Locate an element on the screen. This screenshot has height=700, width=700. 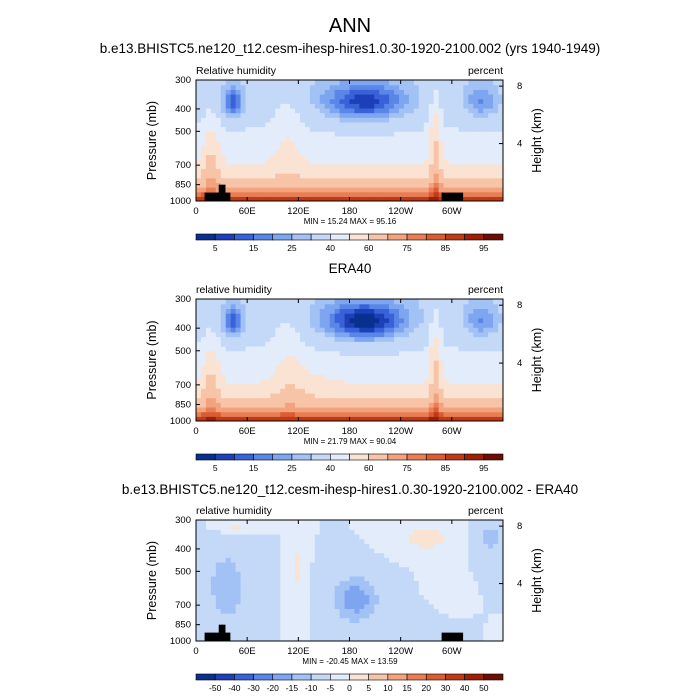
colorbar: 5 15 25 40 60 75 85 95 is located at coordinates (349, 463).